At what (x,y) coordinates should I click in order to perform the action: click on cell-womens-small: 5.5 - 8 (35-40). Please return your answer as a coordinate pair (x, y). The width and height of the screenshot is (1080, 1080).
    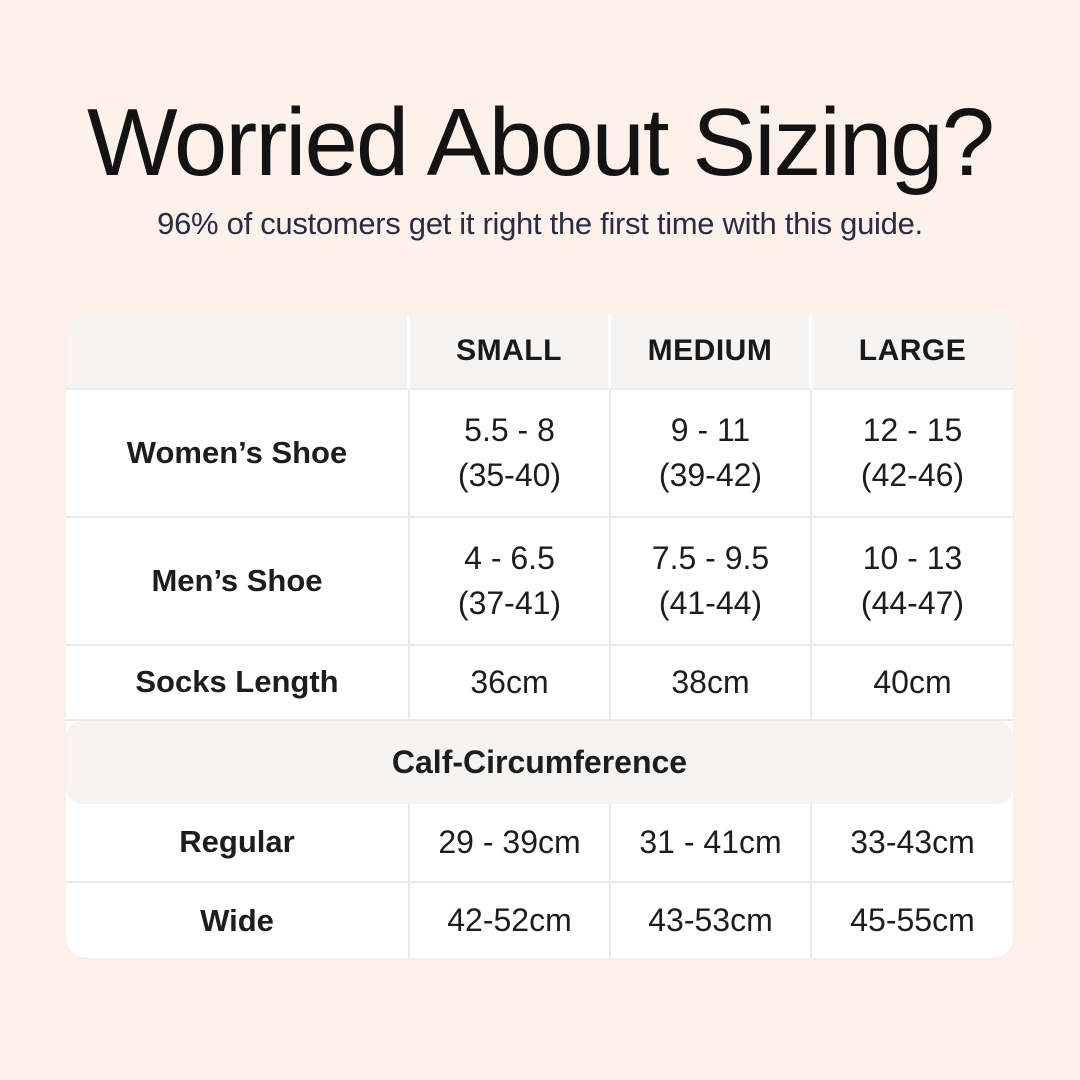
    Looking at the image, I should click on (510, 454).